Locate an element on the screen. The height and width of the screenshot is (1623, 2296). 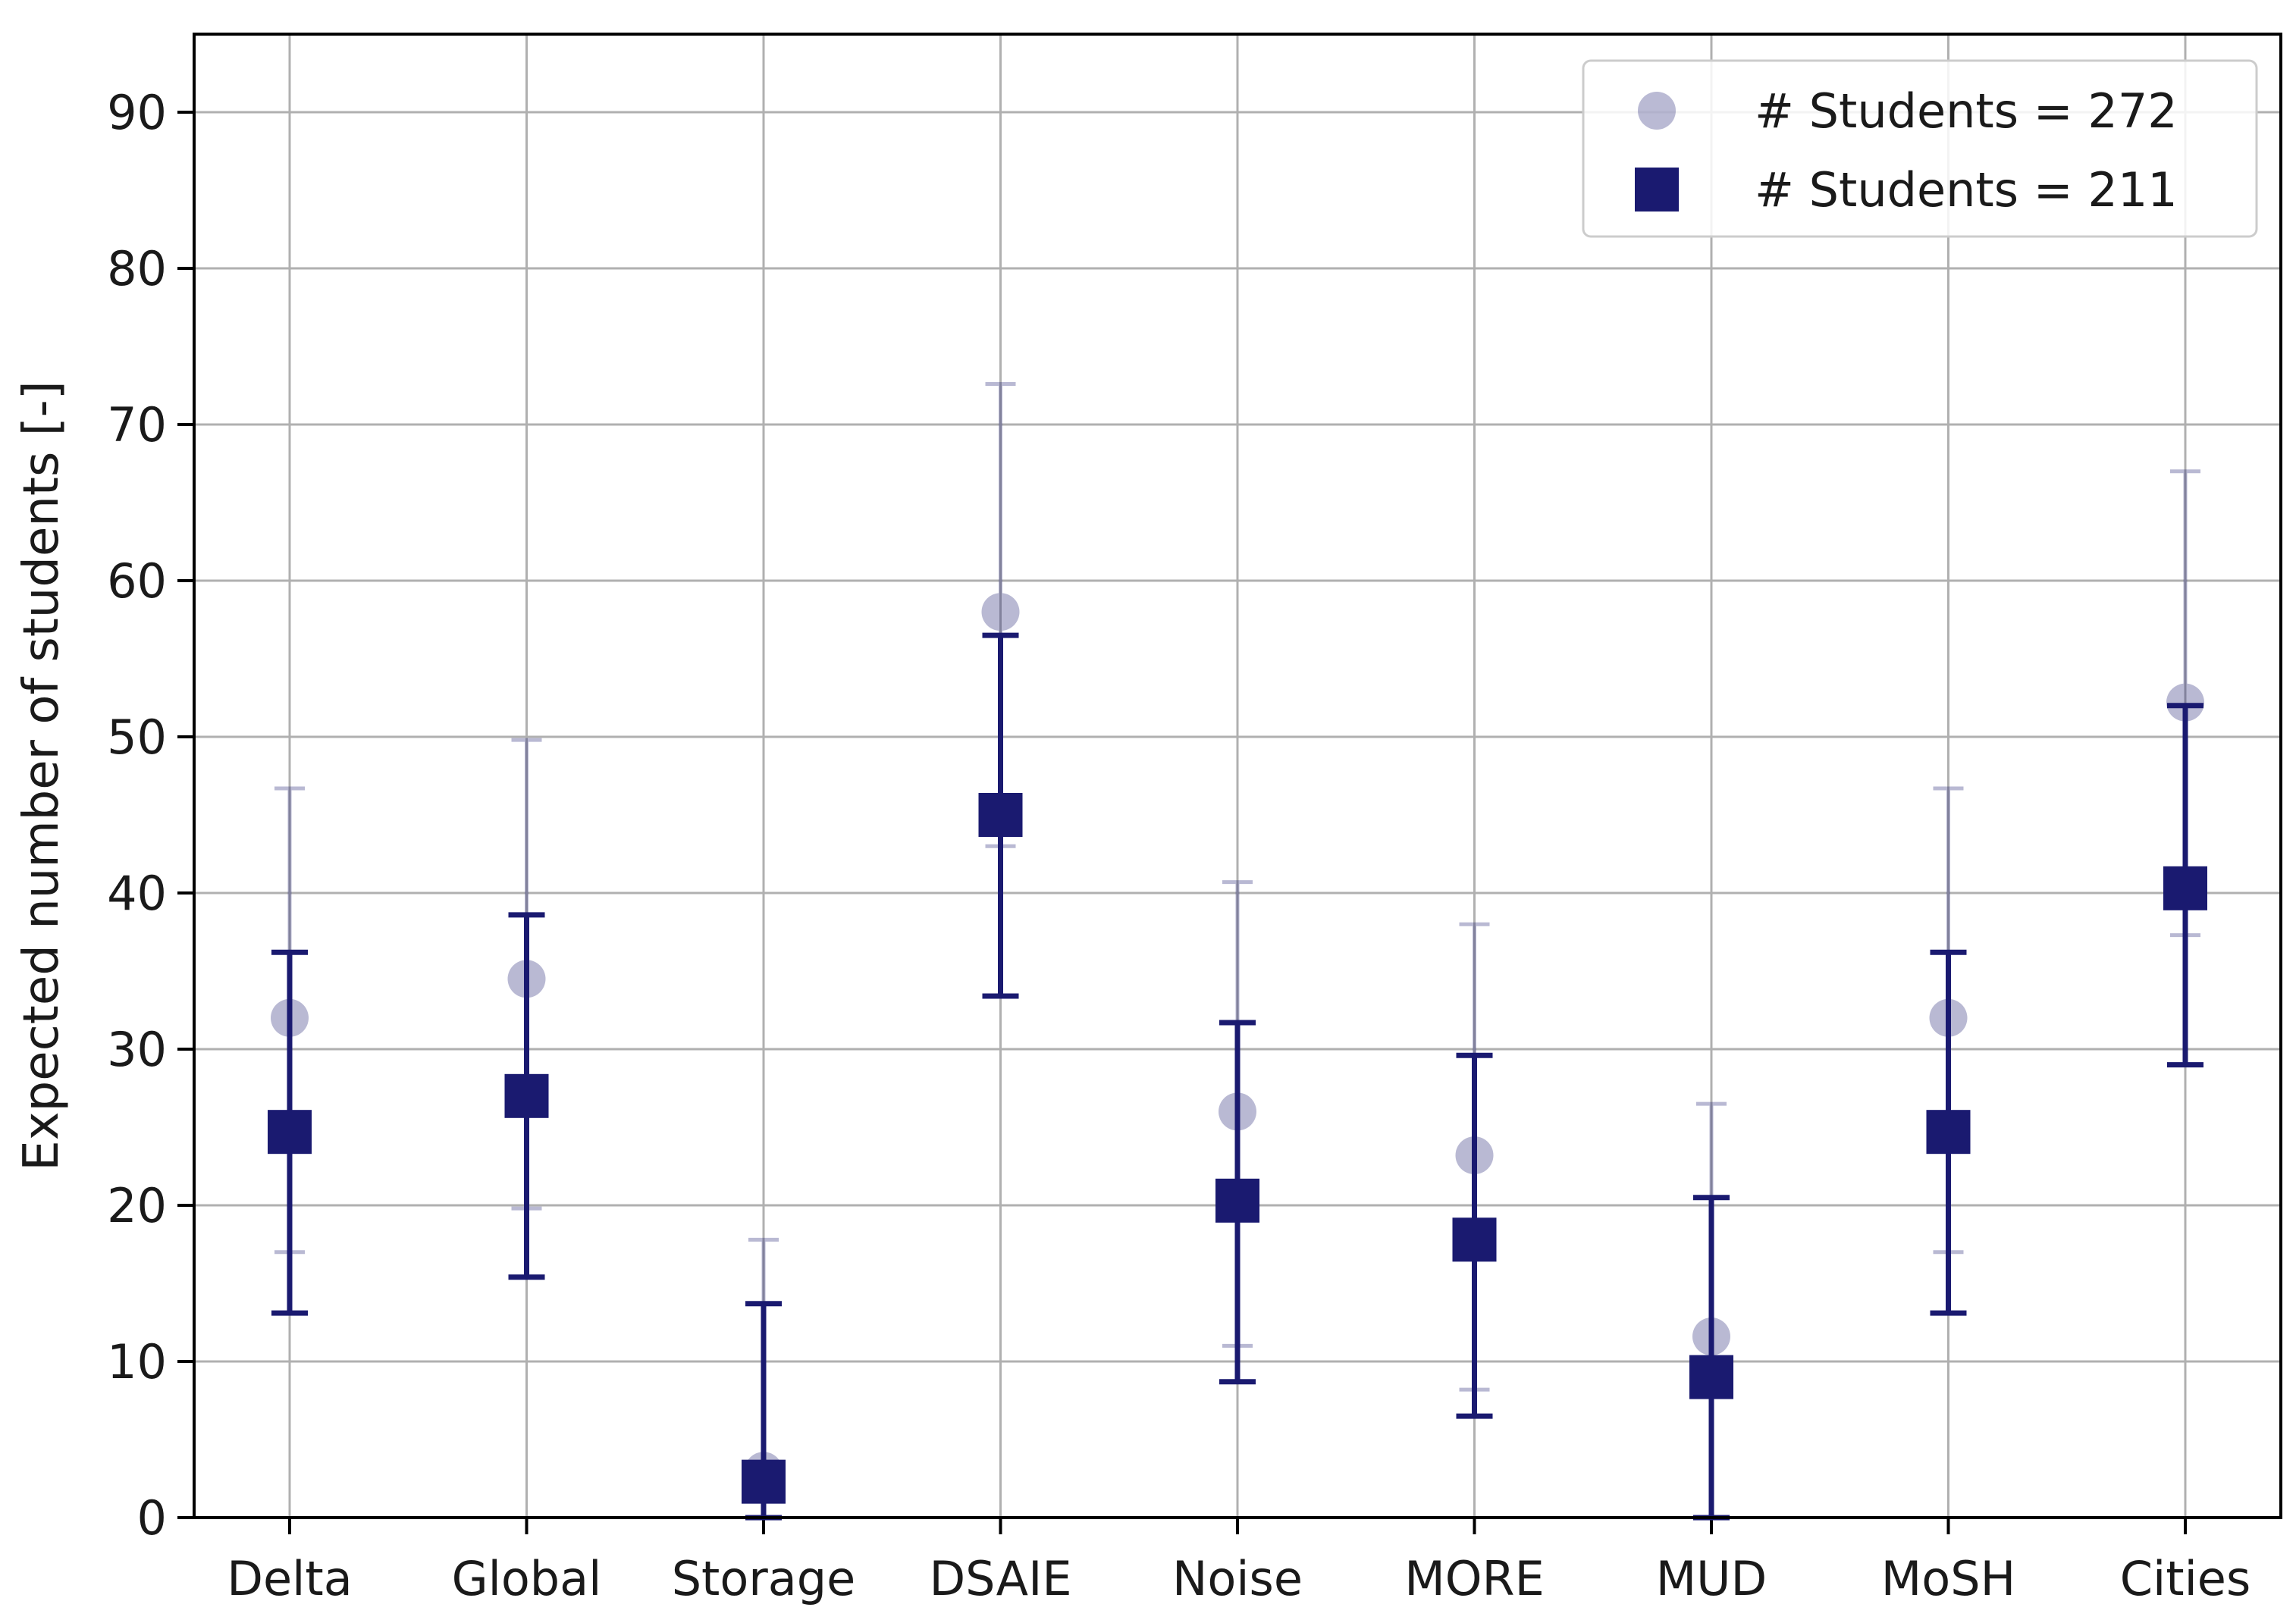
y-tick-label: 90 is located at coordinates (137, 112).